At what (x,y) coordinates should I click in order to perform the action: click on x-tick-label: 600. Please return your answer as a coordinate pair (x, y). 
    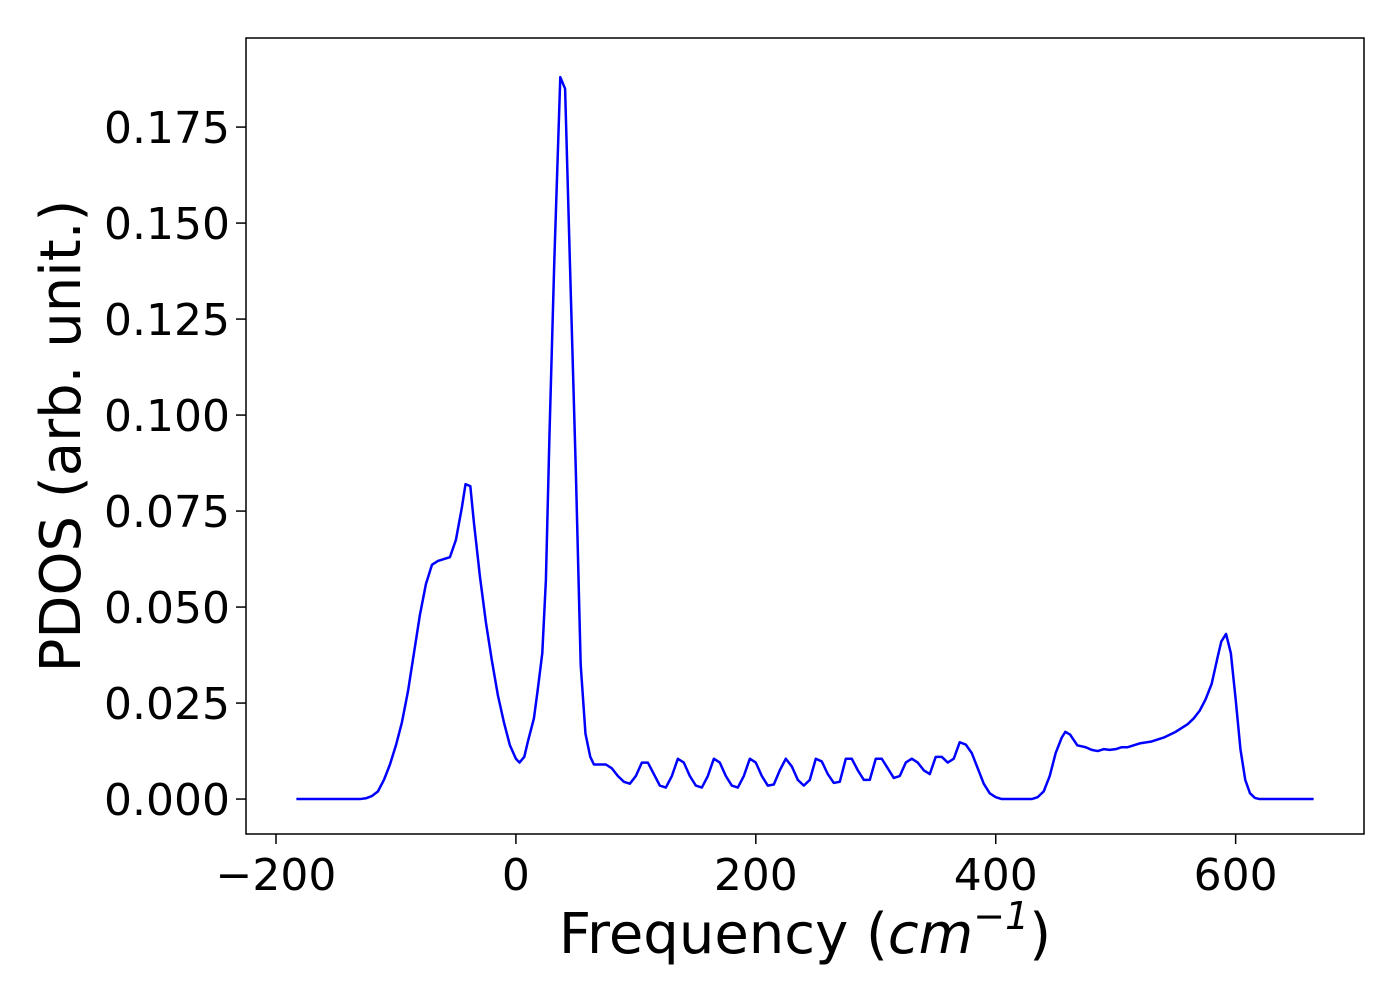
    Looking at the image, I should click on (1236, 875).